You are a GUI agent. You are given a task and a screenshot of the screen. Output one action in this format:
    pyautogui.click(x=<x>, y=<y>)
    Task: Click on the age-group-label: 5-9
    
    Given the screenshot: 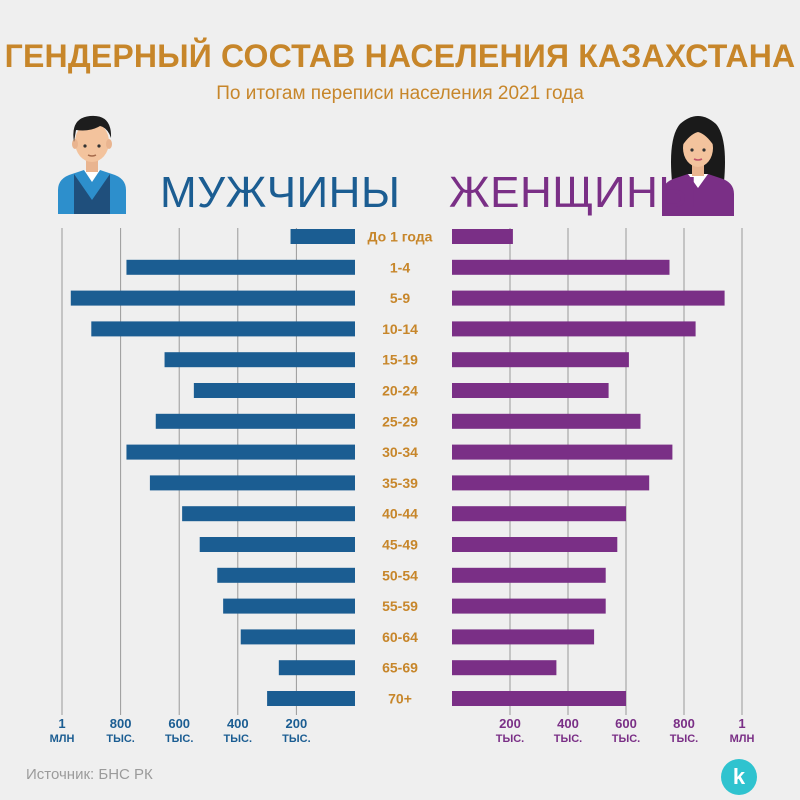 What is the action you would take?
    pyautogui.click(x=400, y=298)
    